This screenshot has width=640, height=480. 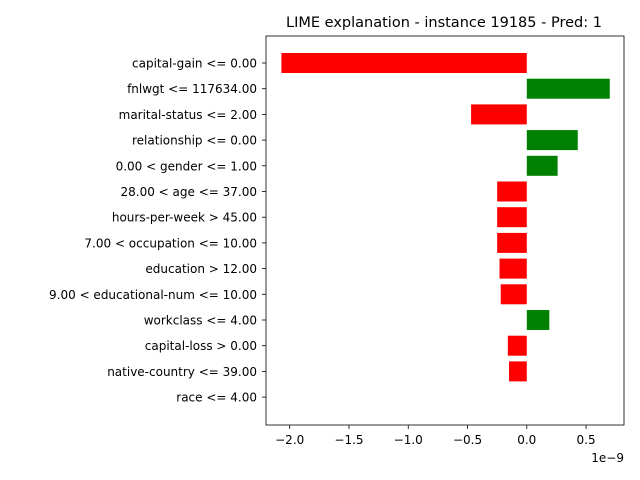 What do you see at coordinates (408, 440) in the screenshot?
I see `x-tick-label: −1.0` at bounding box center [408, 440].